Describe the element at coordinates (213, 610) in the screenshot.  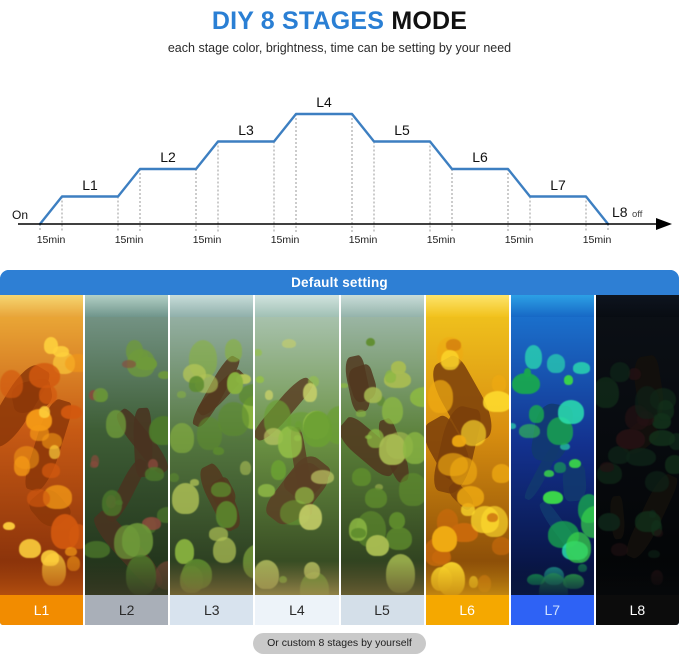
I see `stage-swatch-label: L3` at that location.